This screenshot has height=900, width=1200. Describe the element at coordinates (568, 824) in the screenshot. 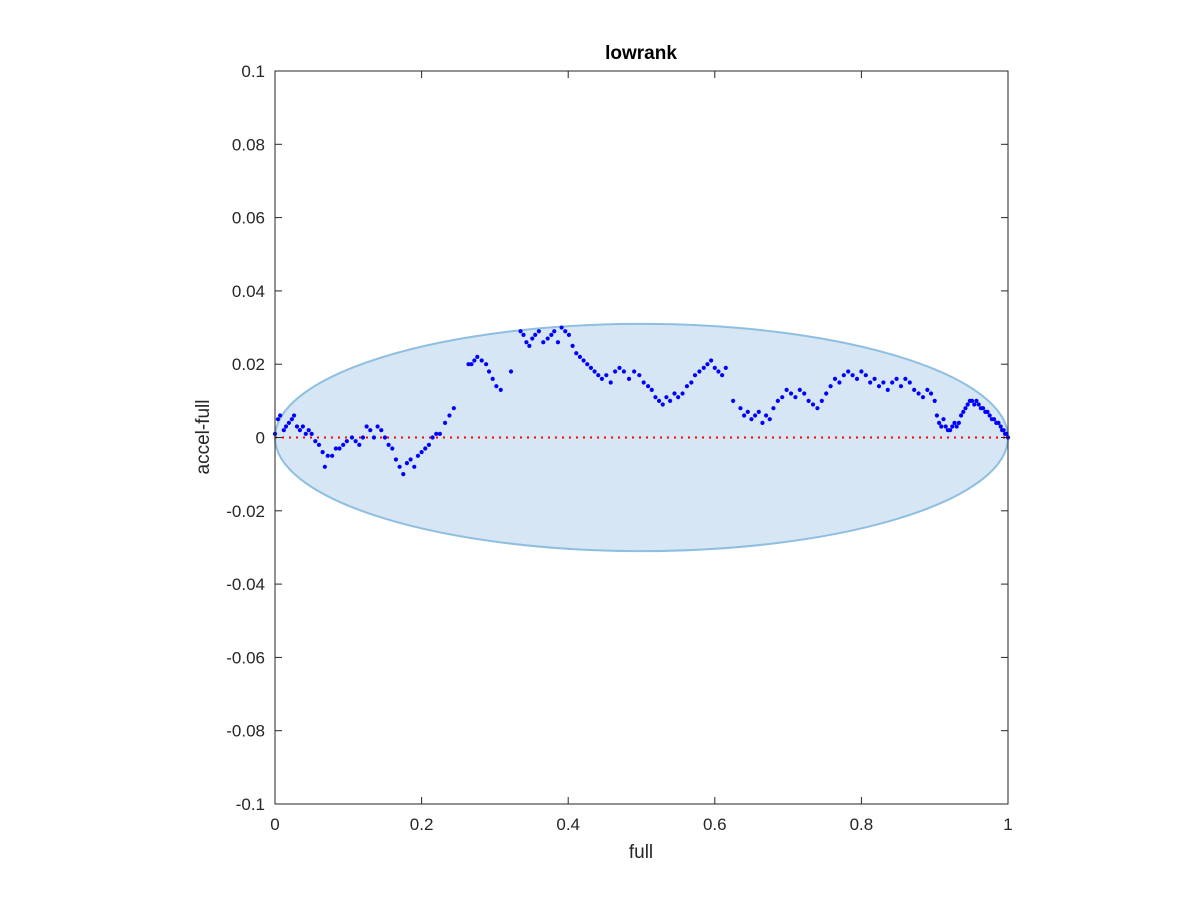

I see `x-tick-label: 0.4` at that location.